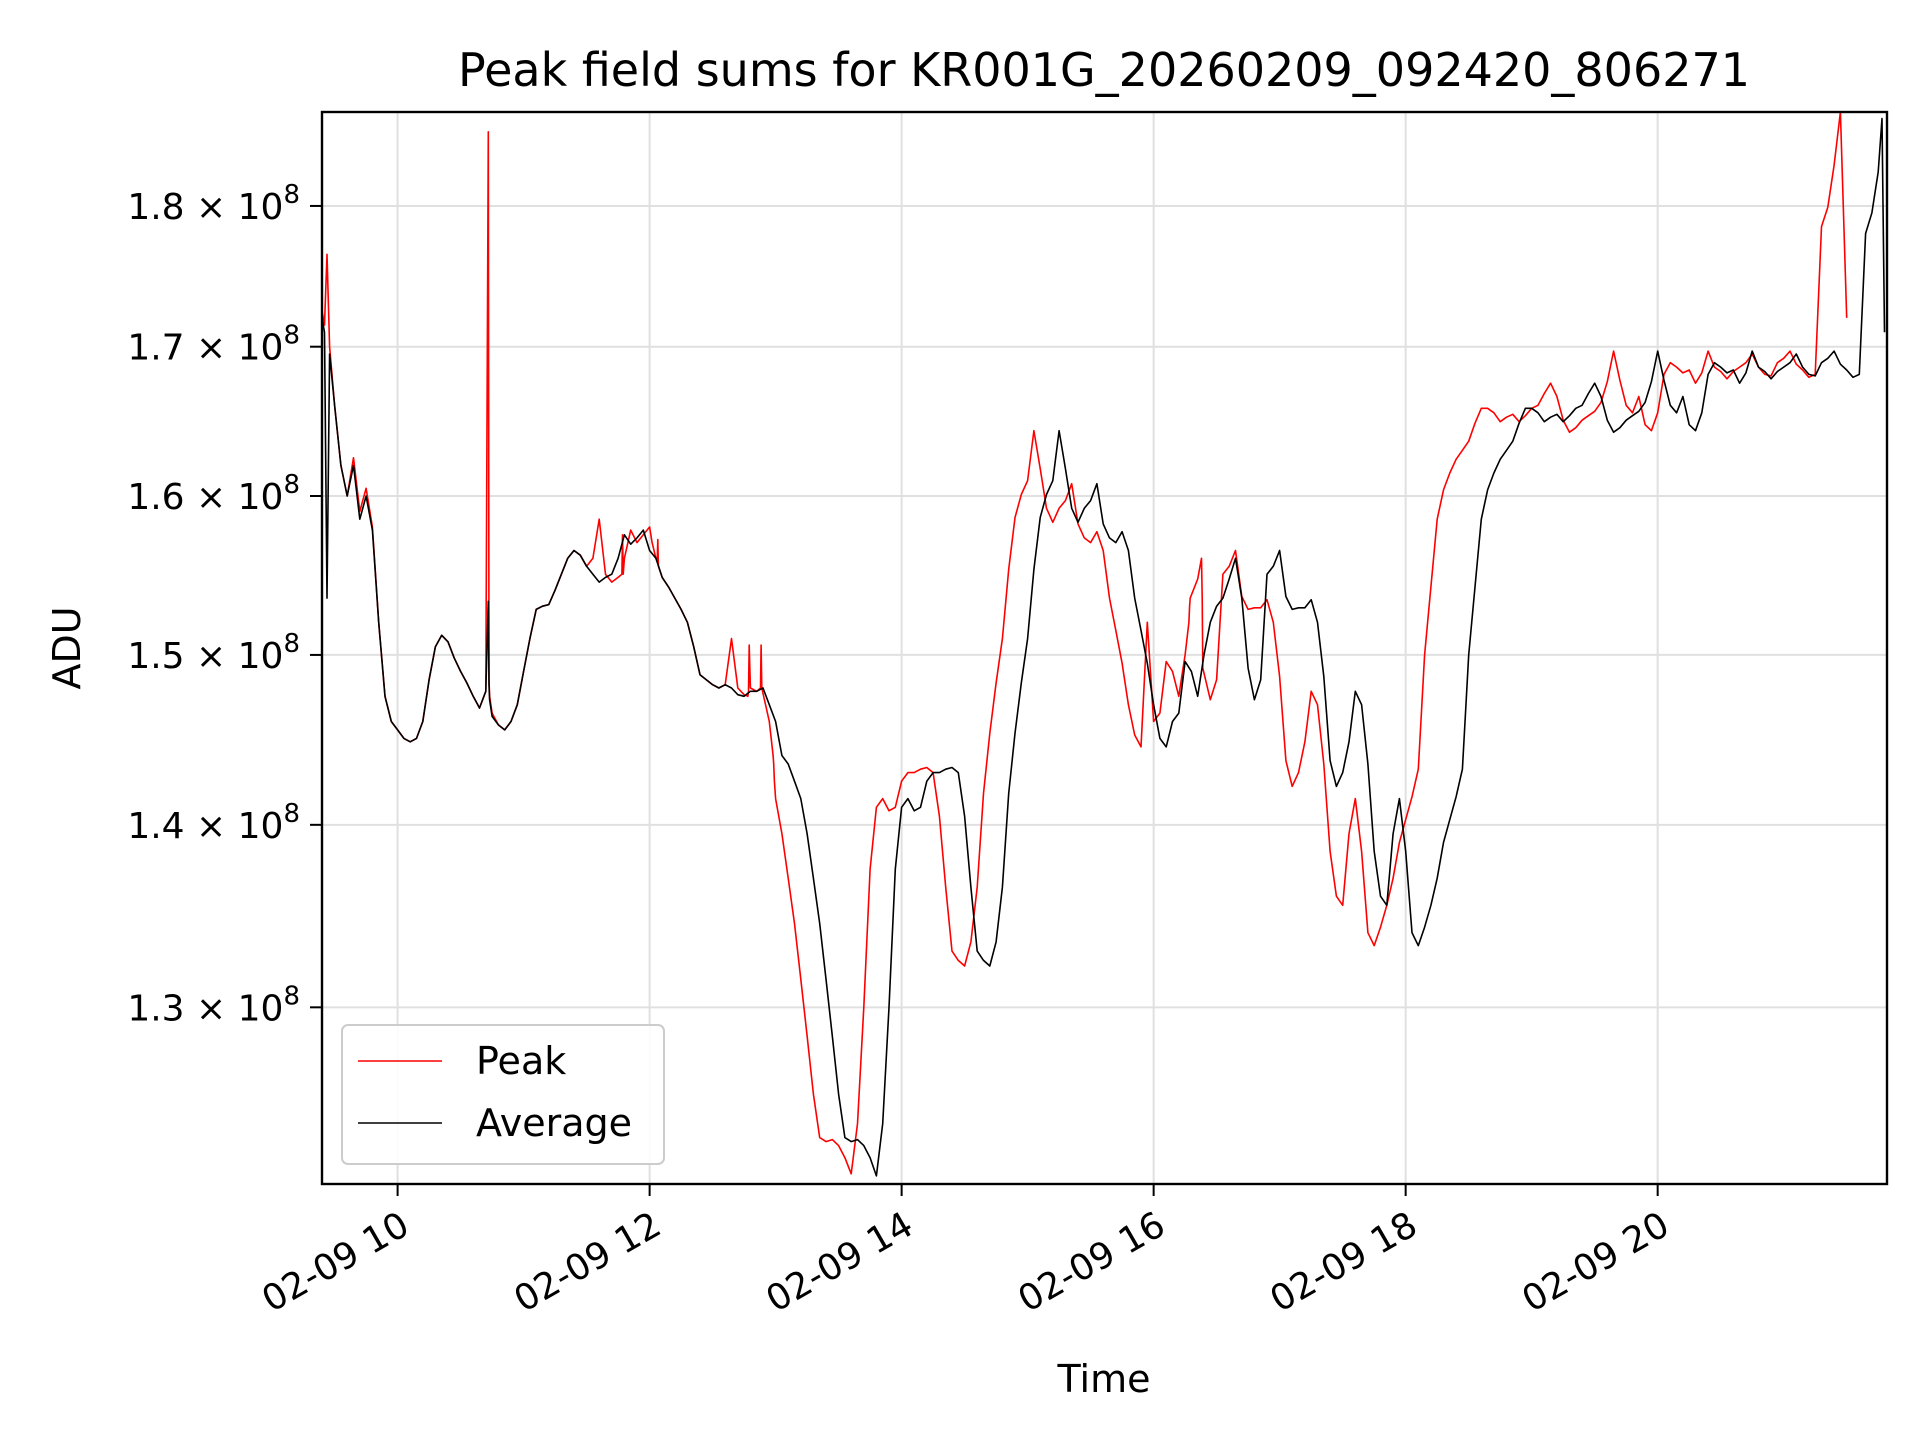  What do you see at coordinates (67, 647) in the screenshot?
I see `y-axis-label: ADU` at bounding box center [67, 647].